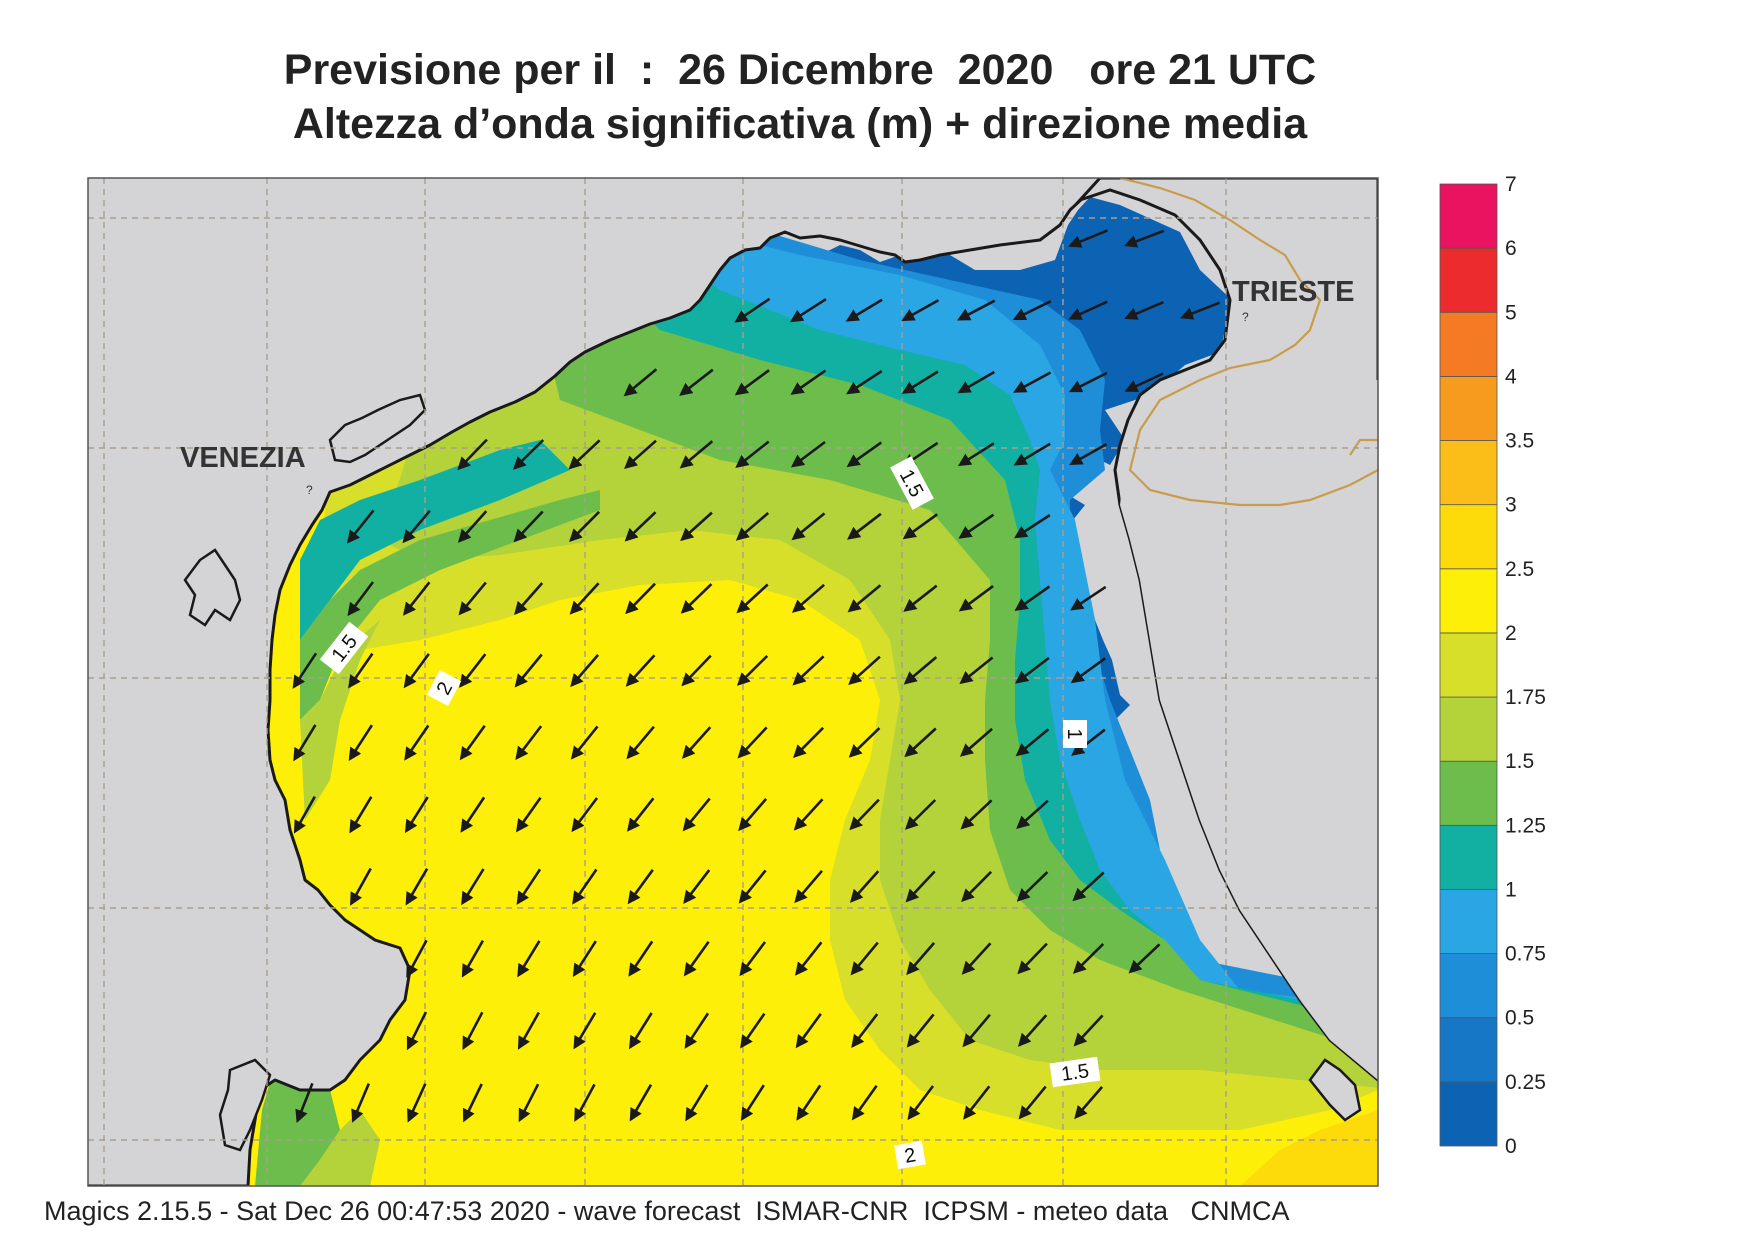 Image resolution: width=1755 pixels, height=1242 pixels. What do you see at coordinates (1245, 317) in the screenshot?
I see `city-marker-trieste: ?` at bounding box center [1245, 317].